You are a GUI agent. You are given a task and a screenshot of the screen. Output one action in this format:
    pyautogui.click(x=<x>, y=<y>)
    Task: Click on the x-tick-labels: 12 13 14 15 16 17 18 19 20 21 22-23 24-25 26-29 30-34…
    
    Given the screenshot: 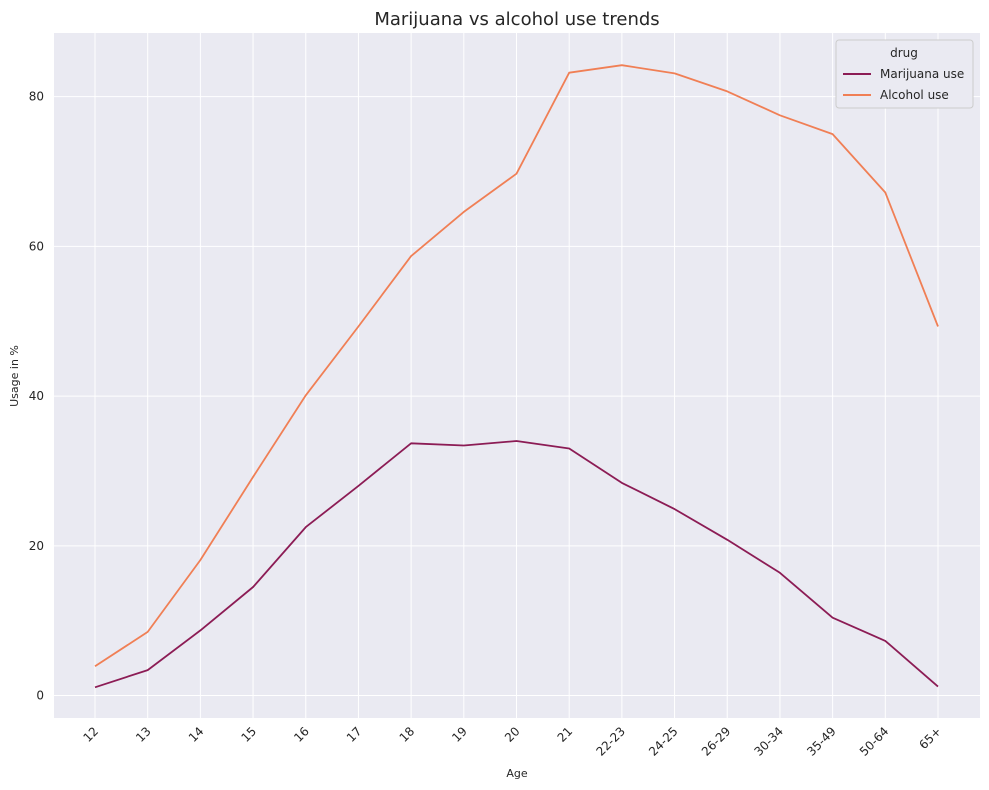 What is the action you would take?
    pyautogui.click(x=512, y=741)
    